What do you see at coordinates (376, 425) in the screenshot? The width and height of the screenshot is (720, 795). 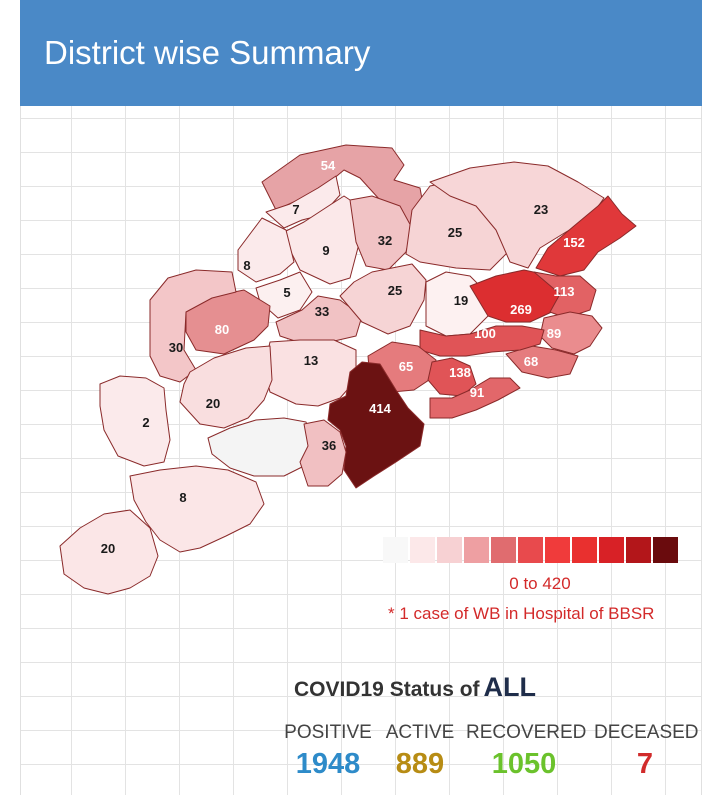 I see `district-ganjam` at bounding box center [376, 425].